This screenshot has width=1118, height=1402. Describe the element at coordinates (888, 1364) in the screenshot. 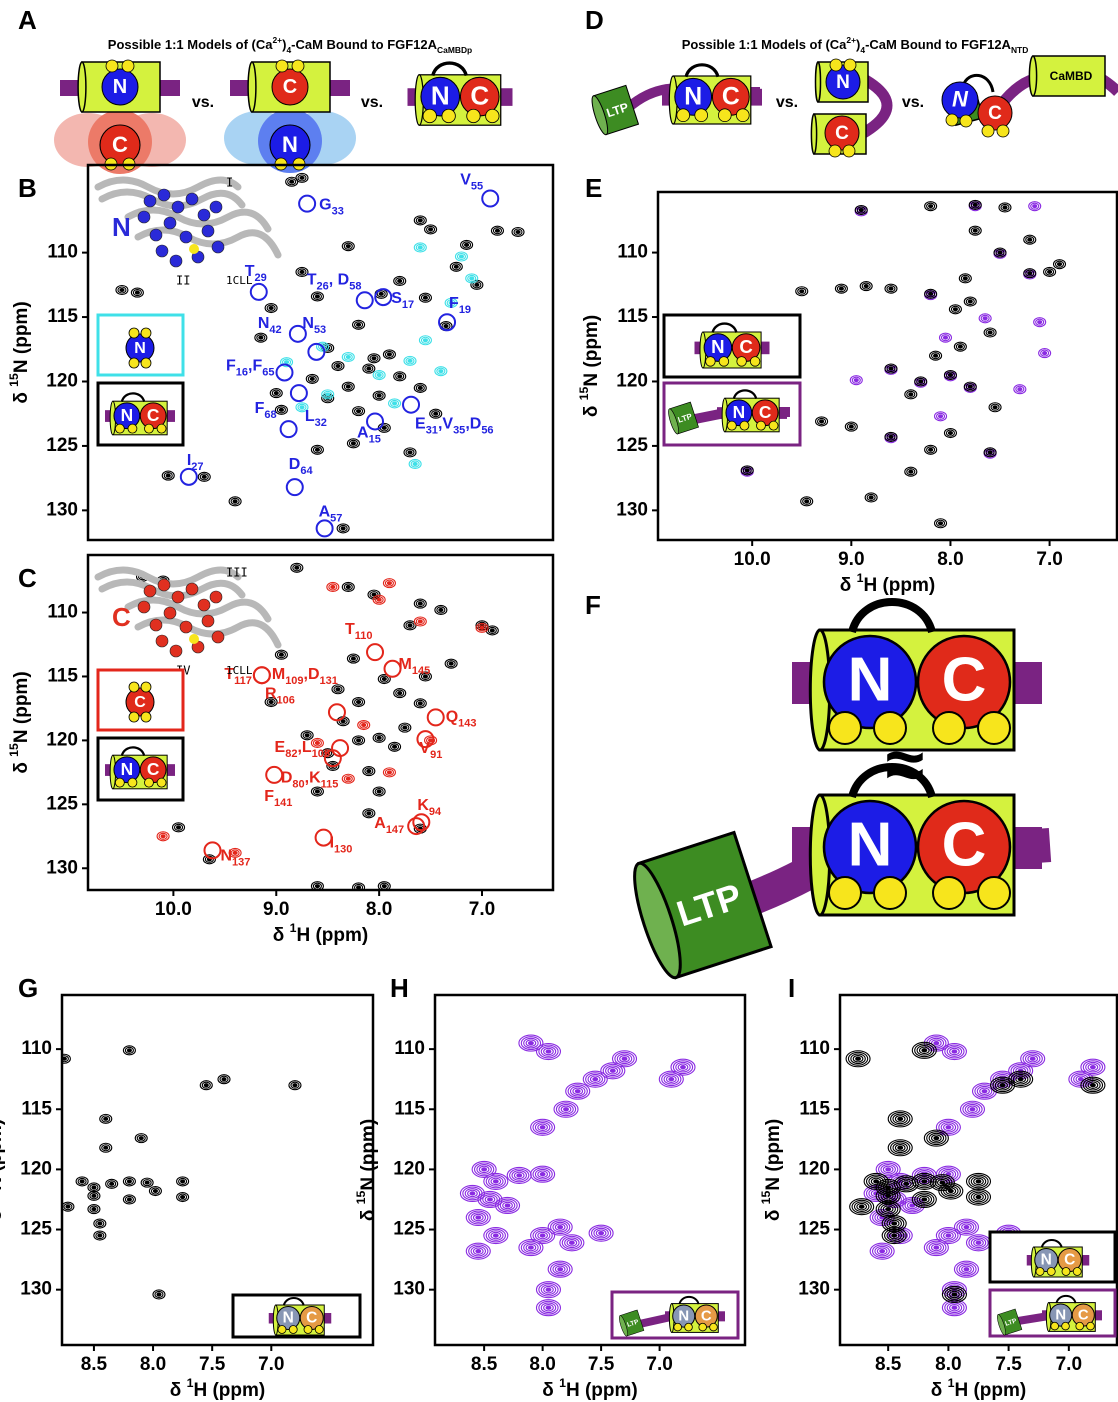

I see `x-tick-label: 8.5` at that location.